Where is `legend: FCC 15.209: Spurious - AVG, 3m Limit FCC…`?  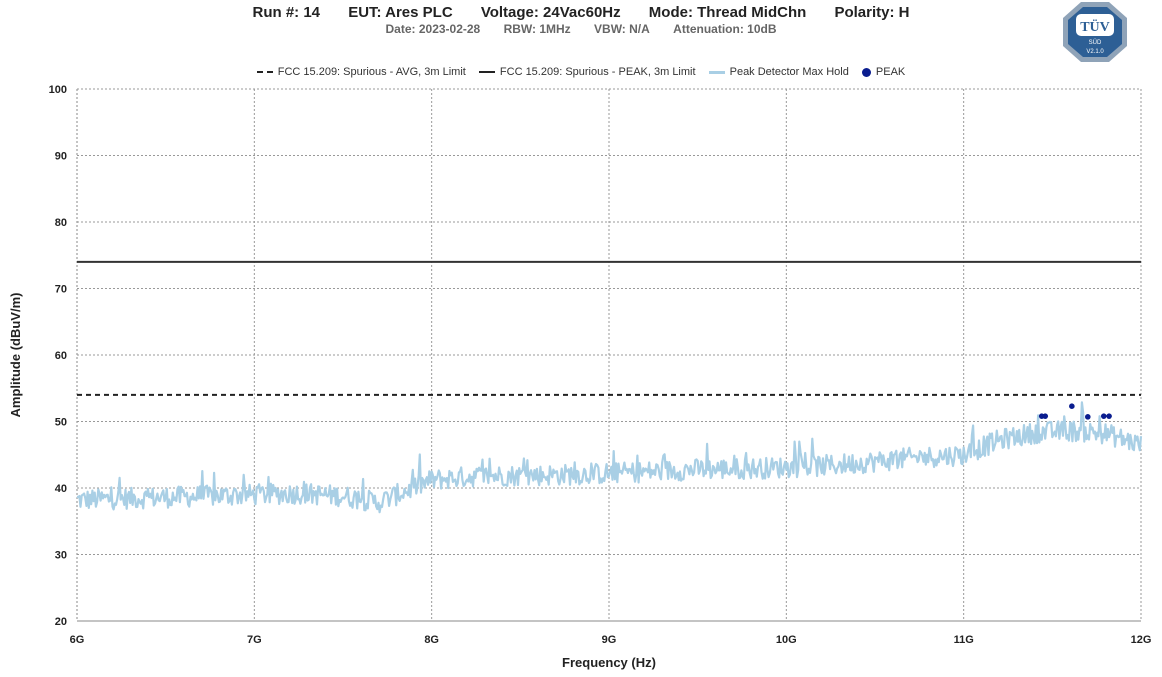 legend: FCC 15.209: Spurious - AVG, 3m Limit FCC… is located at coordinates (581, 72).